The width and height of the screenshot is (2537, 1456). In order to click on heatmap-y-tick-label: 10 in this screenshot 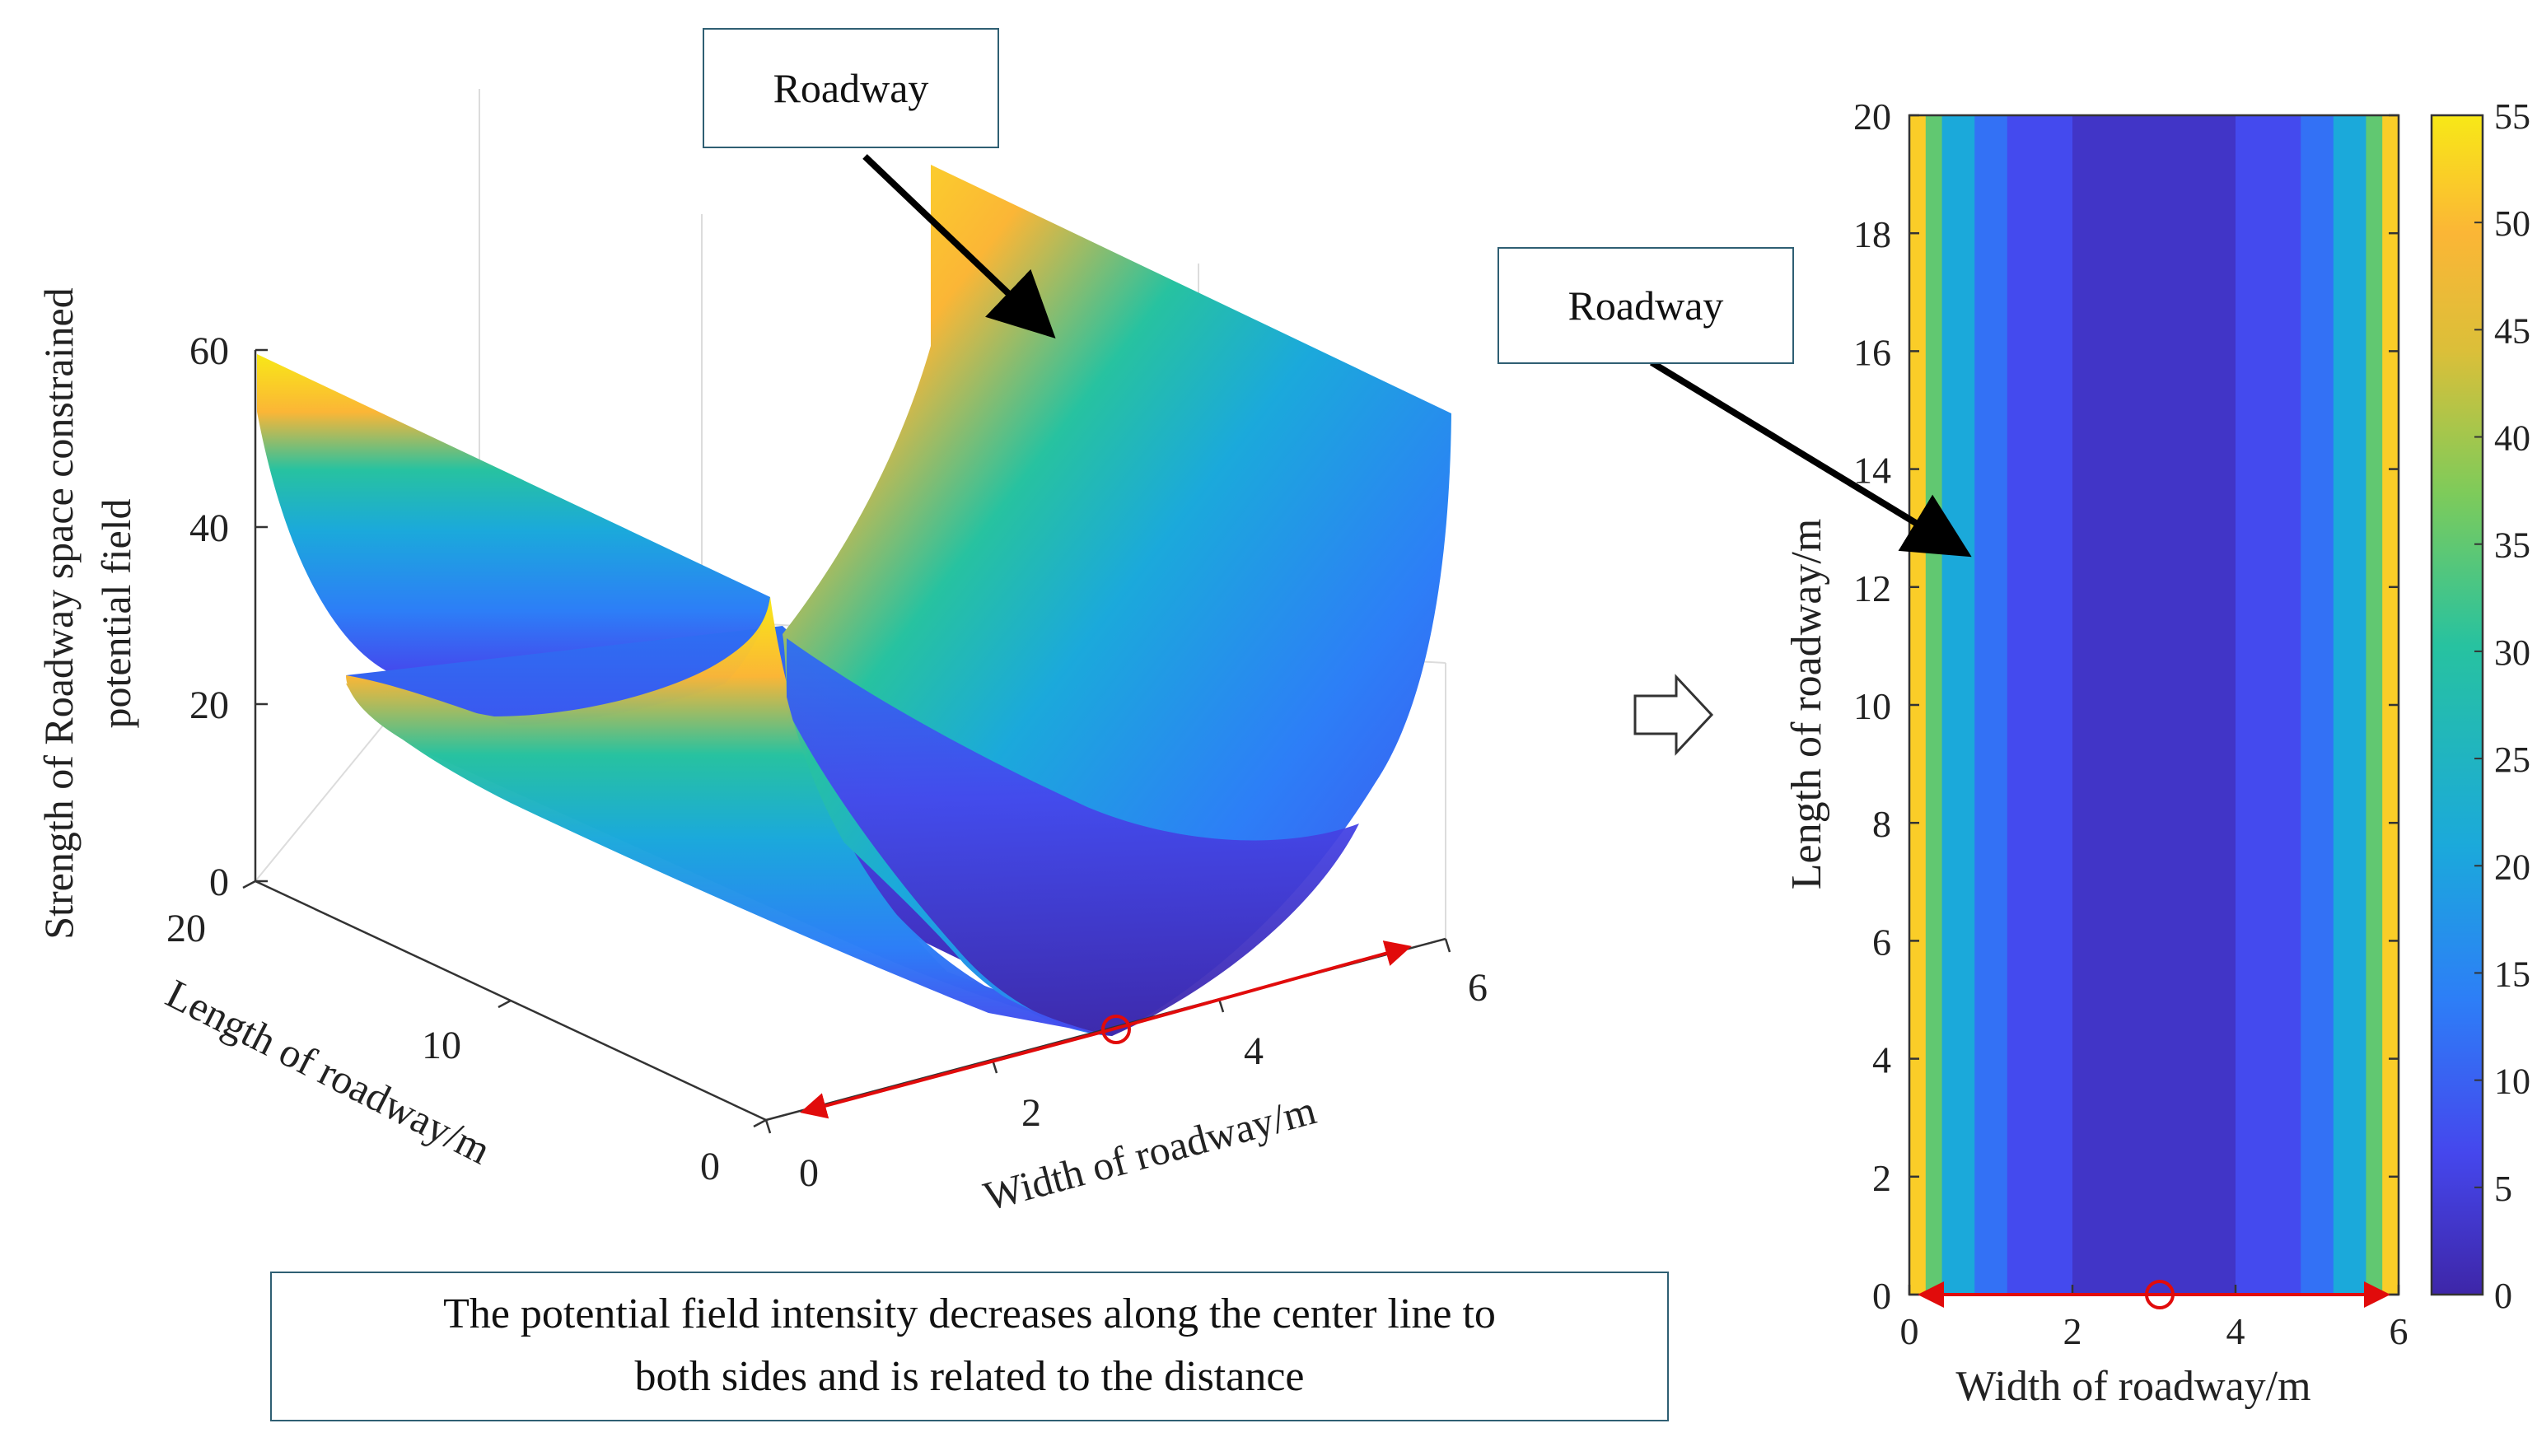, I will do `click(1872, 706)`.